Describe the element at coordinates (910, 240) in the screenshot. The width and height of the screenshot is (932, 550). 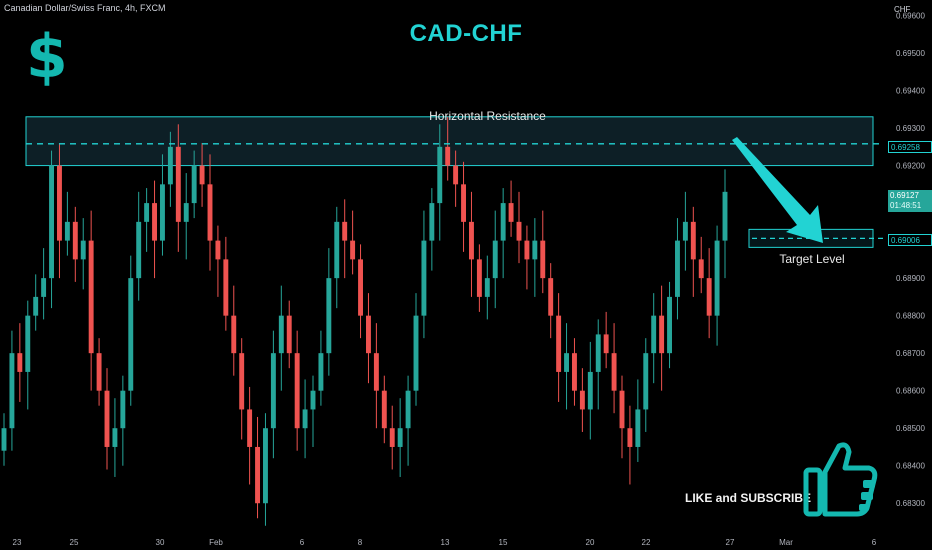
I see `target-price-tag: 0.69006` at that location.